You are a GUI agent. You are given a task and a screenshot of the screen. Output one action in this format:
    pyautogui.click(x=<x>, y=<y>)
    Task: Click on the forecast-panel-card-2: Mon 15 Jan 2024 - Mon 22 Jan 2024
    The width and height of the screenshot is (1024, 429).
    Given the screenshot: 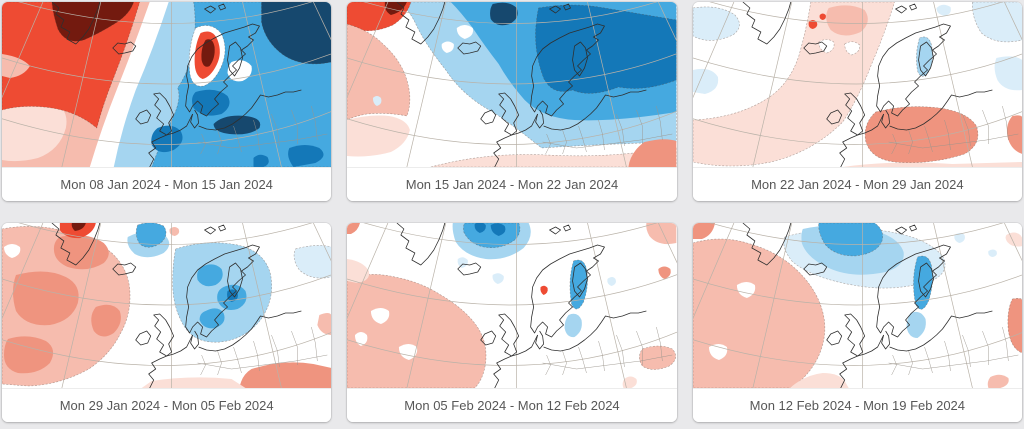 What is the action you would take?
    pyautogui.click(x=512, y=101)
    